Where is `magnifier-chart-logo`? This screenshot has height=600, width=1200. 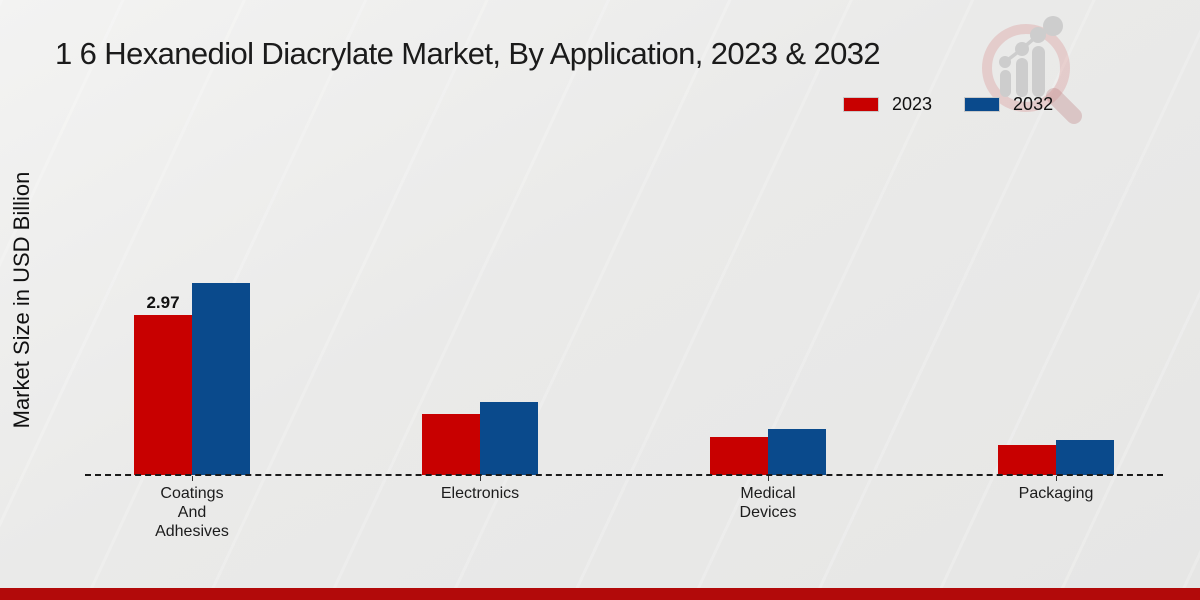
magnifier-chart-logo is located at coordinates (1029, 71).